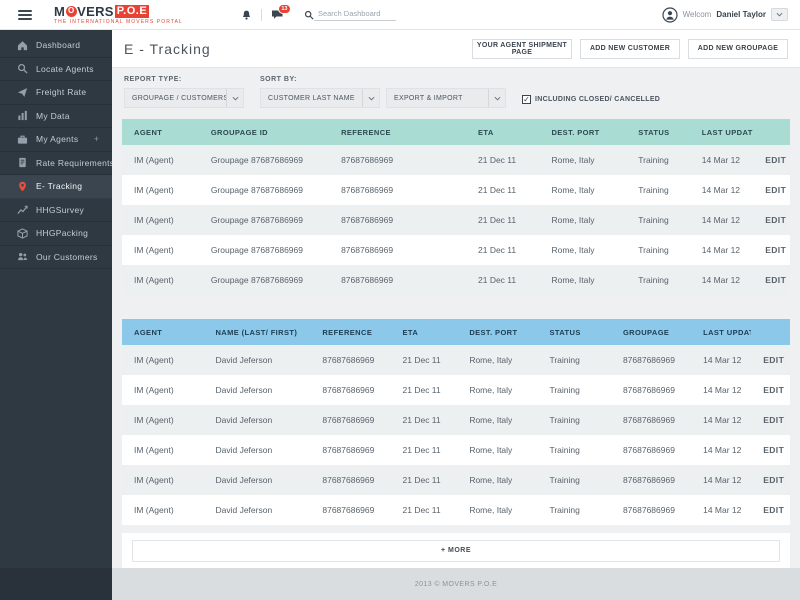 The height and width of the screenshot is (600, 800). What do you see at coordinates (96, 139) in the screenshot?
I see `expand-plus-icon: +` at bounding box center [96, 139].